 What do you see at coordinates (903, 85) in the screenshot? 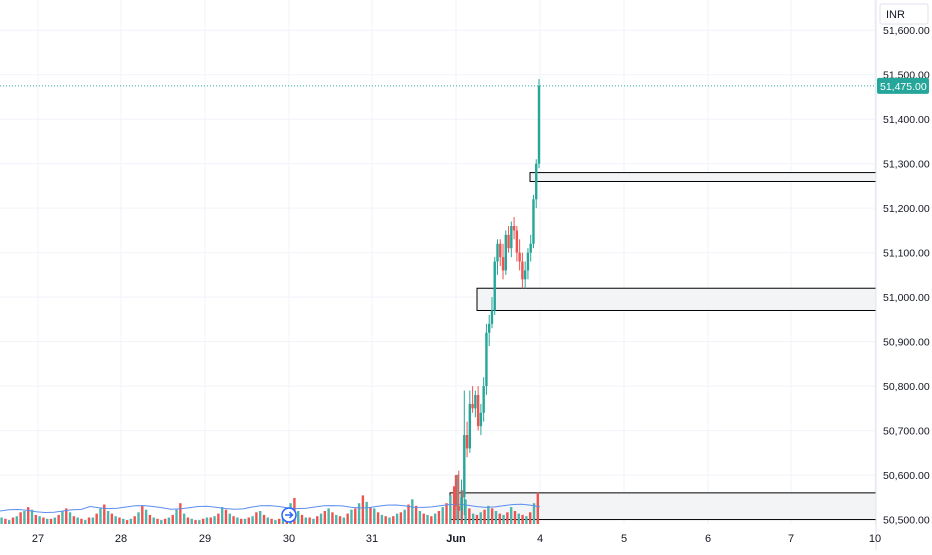
I see `last-price-label: 51,475.00` at bounding box center [903, 85].